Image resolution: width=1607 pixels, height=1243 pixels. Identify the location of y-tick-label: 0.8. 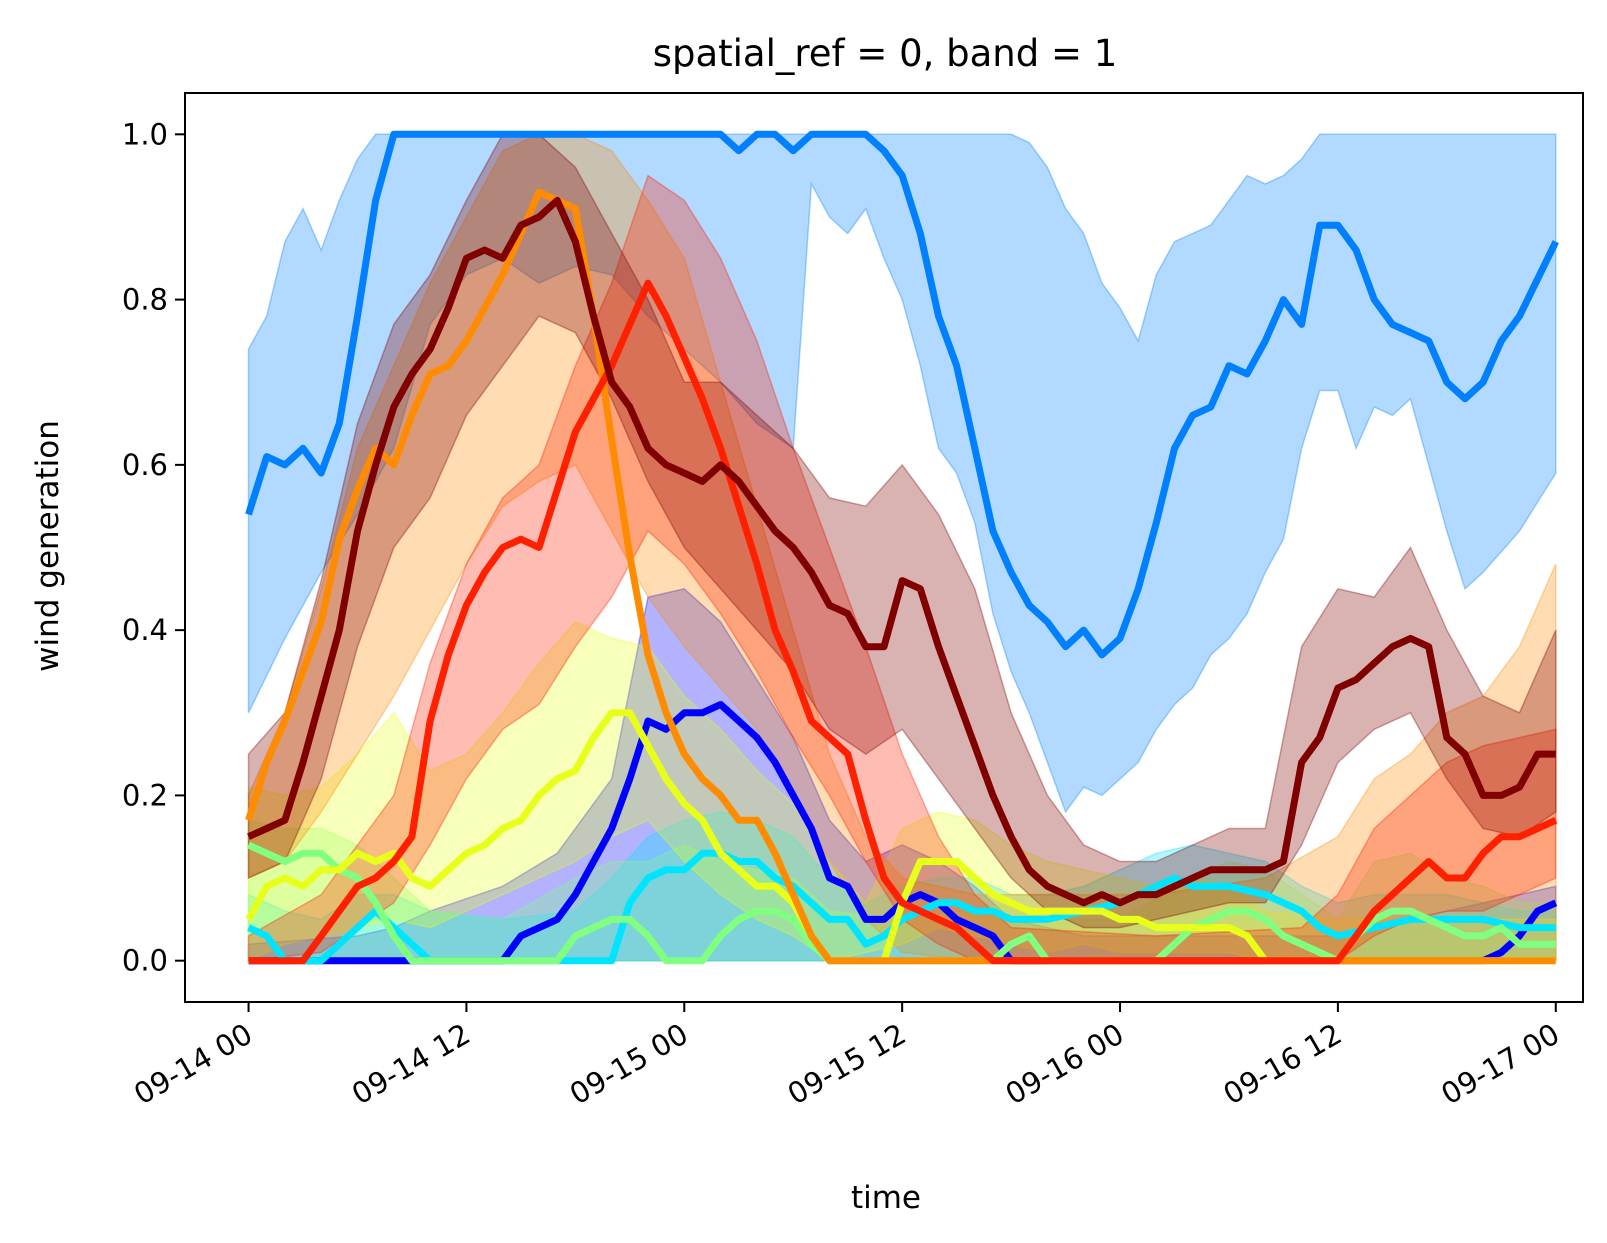
(145, 300).